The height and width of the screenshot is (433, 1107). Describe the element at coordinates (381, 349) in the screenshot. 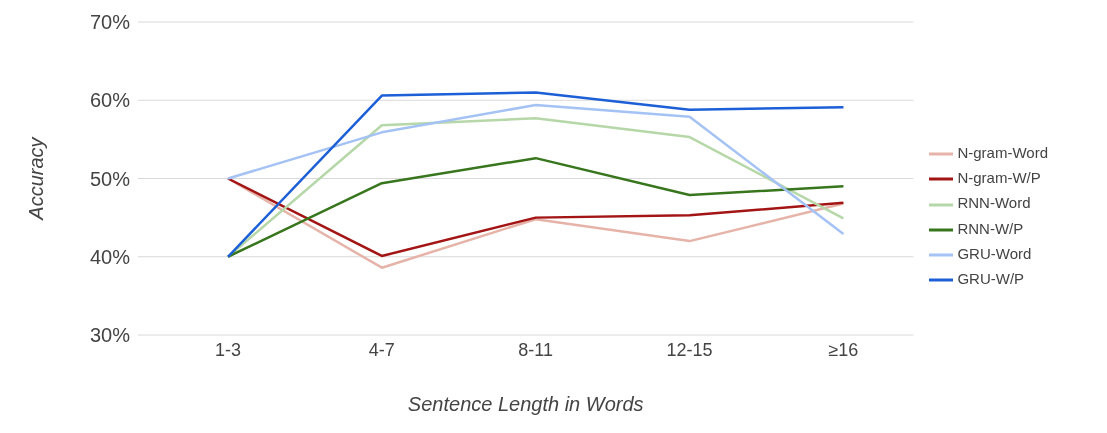

I see `x-tick-label: 4-7` at that location.